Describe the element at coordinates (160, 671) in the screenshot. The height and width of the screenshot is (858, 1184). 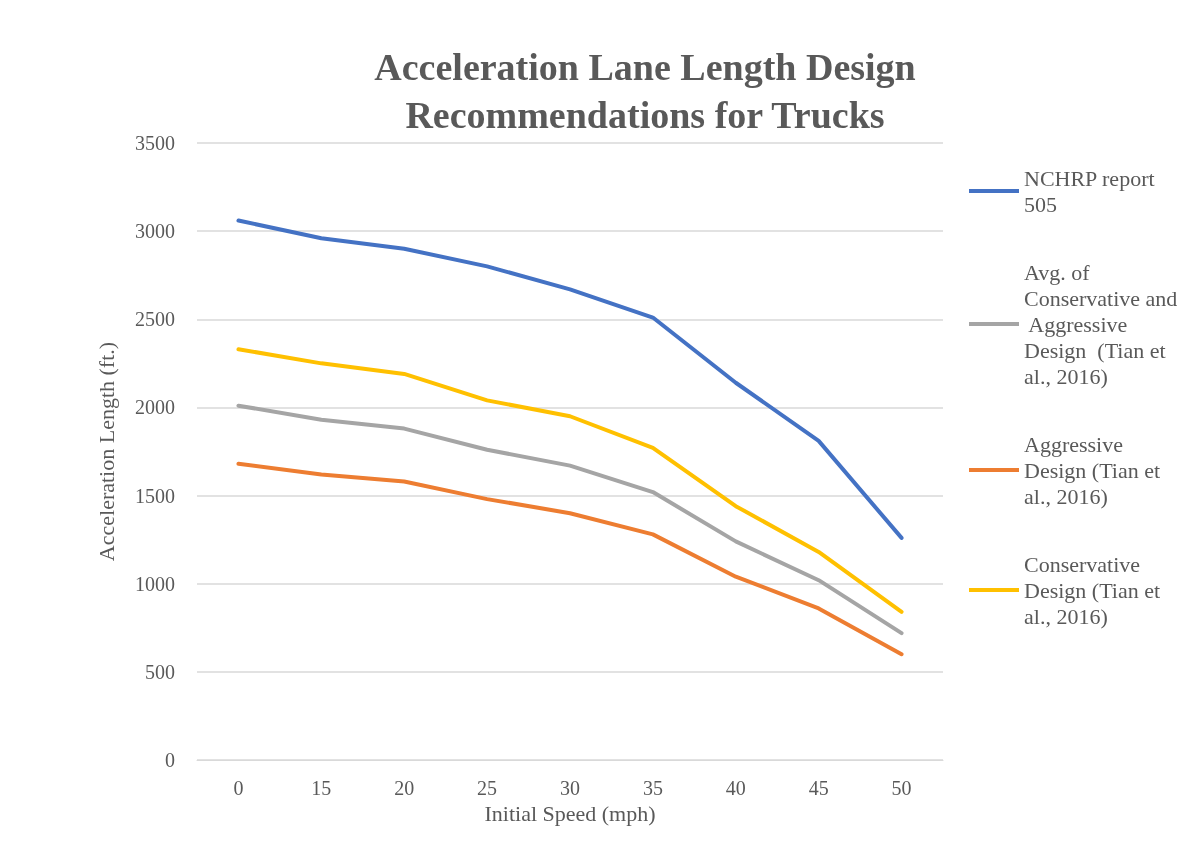
I see `y-tick-label: 500` at that location.